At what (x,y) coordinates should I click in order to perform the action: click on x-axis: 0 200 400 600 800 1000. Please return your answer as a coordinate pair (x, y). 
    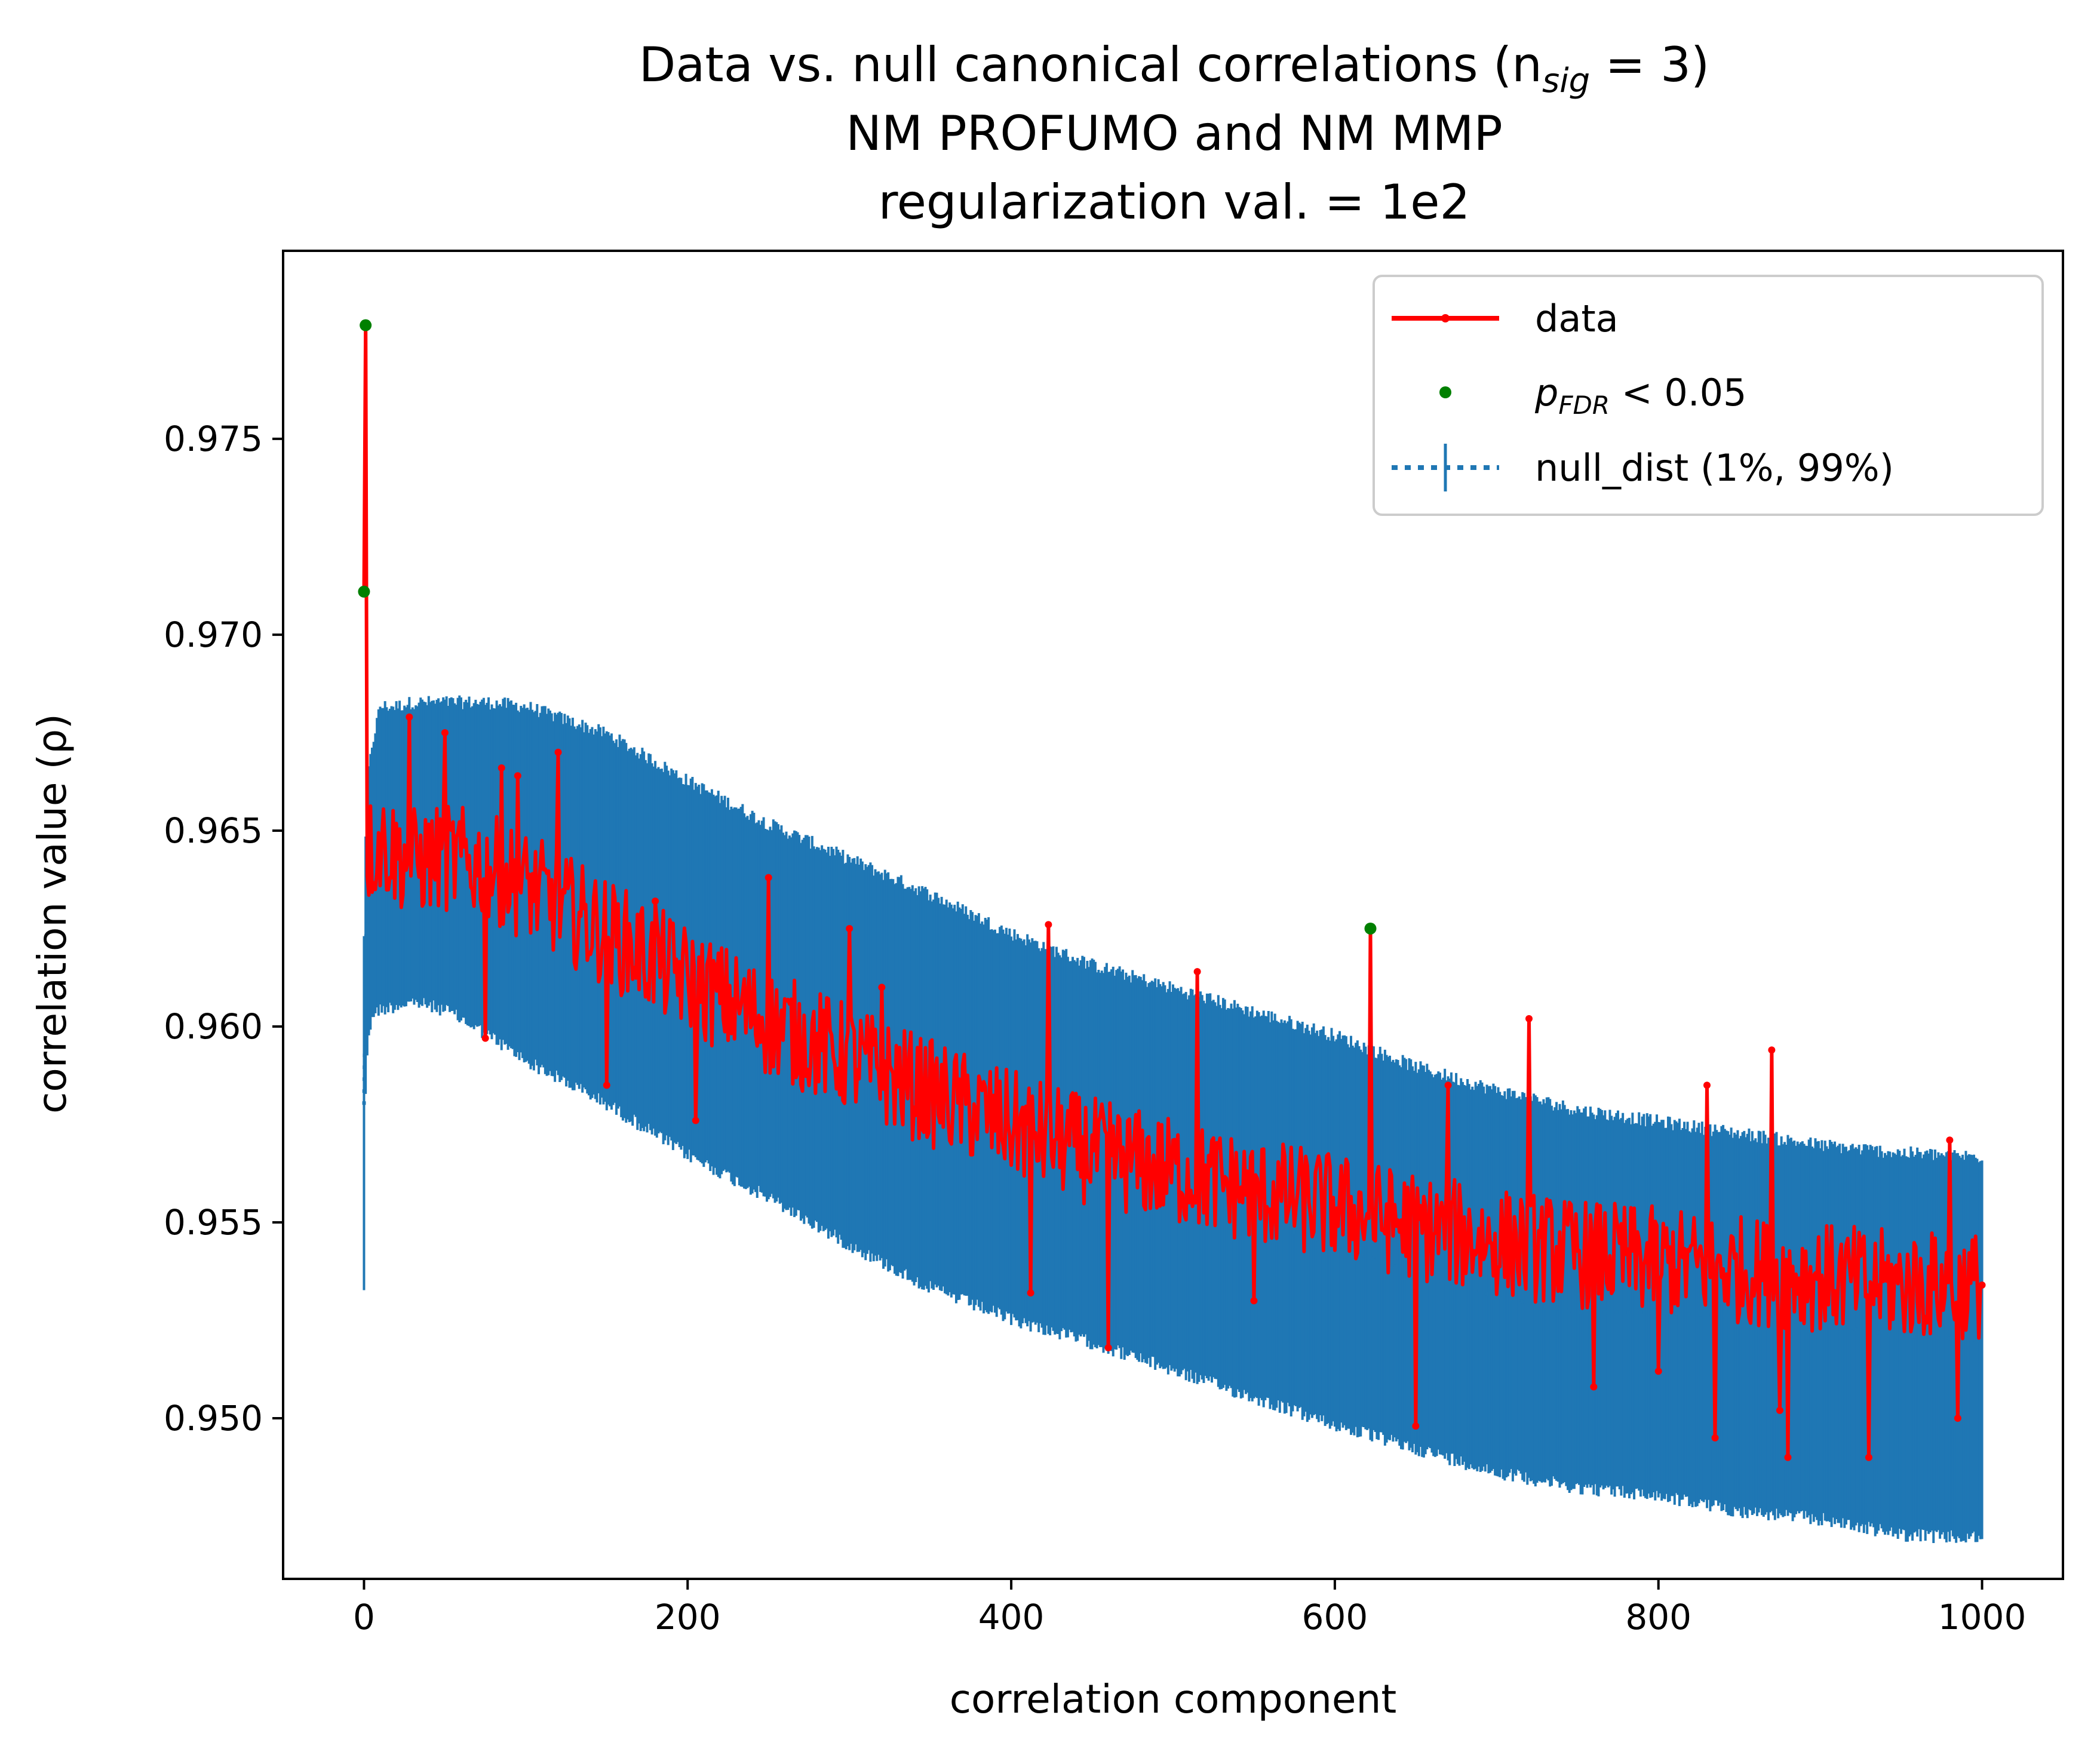
    Looking at the image, I should click on (1189, 1608).